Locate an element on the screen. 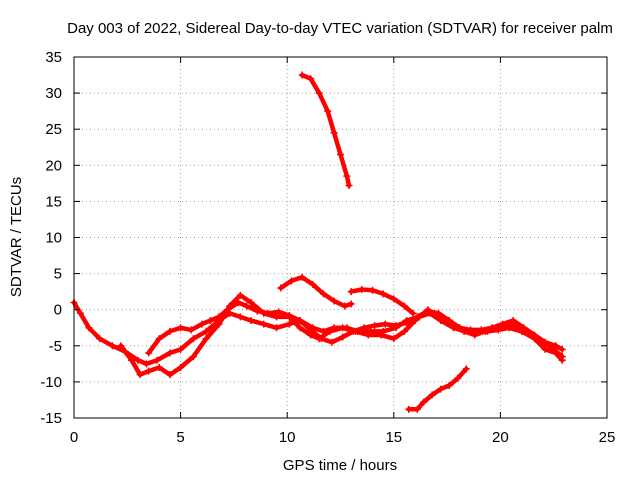 This screenshot has height=480, width=640. y-tick-label: -15 is located at coordinates (51, 418).